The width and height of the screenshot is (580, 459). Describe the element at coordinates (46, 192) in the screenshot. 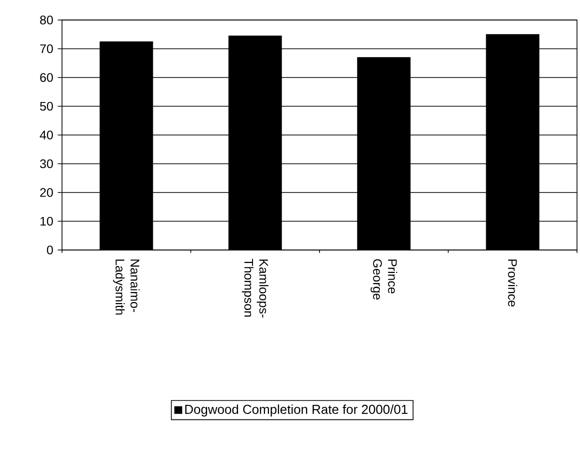

I see `y-tick-label: 20` at that location.